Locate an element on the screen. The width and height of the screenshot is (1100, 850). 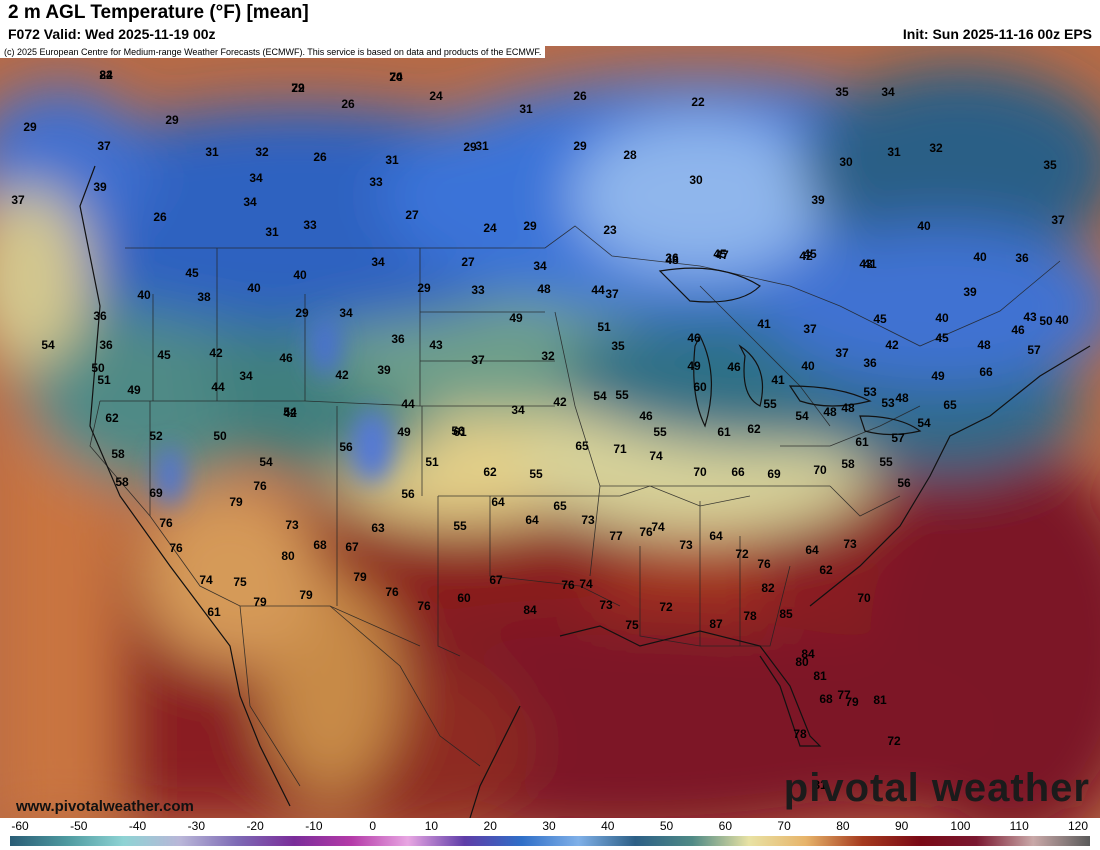
legend-tick: 60 is located at coordinates (725, 826).